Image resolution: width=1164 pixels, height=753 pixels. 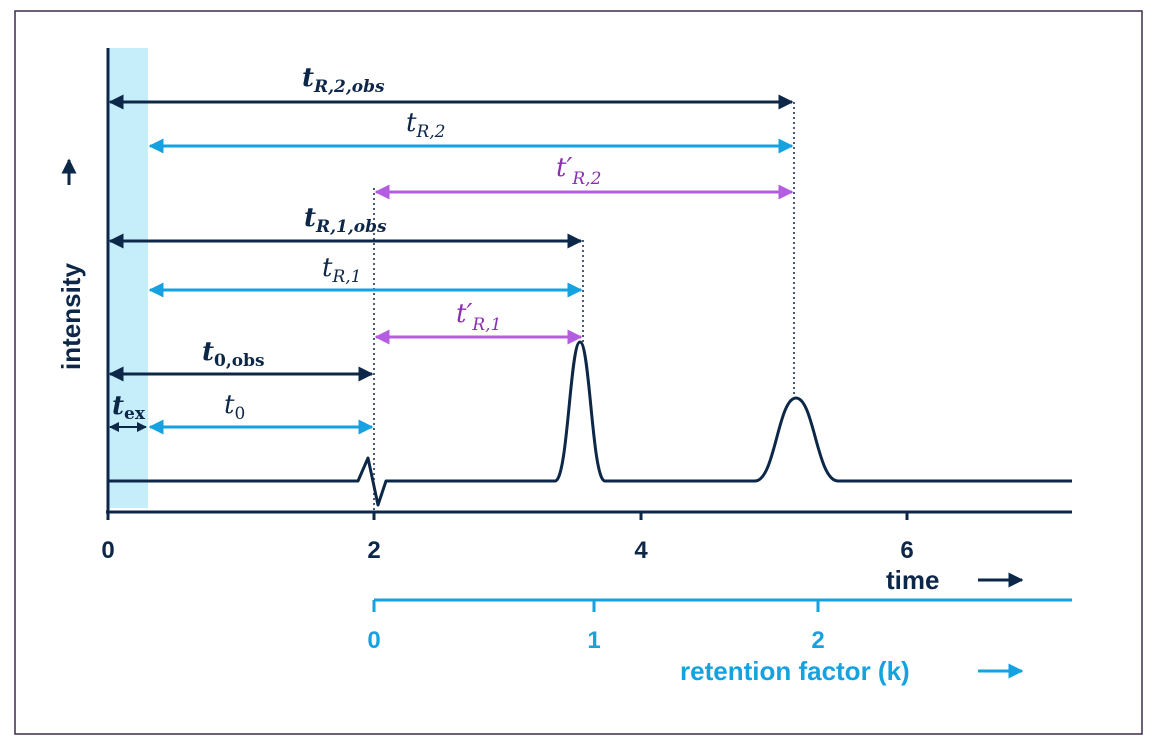 I want to click on k-tick-label-0: 0, so click(x=373, y=640).